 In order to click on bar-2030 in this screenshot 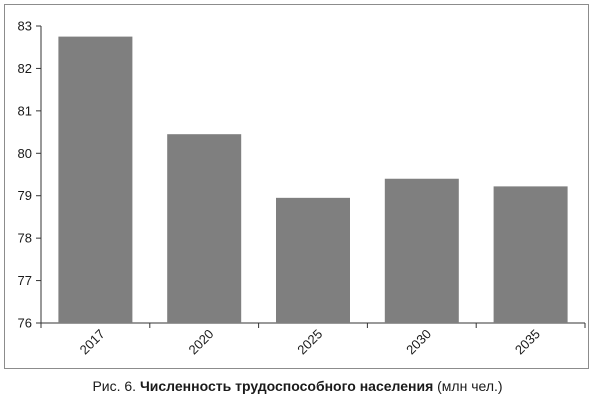, I will do `click(421, 250)`.